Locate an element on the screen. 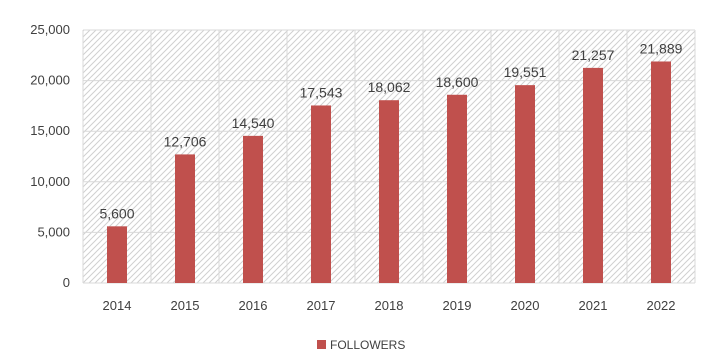 Image resolution: width=707 pixels, height=358 pixels. x-tick-label: 2018 is located at coordinates (389, 305).